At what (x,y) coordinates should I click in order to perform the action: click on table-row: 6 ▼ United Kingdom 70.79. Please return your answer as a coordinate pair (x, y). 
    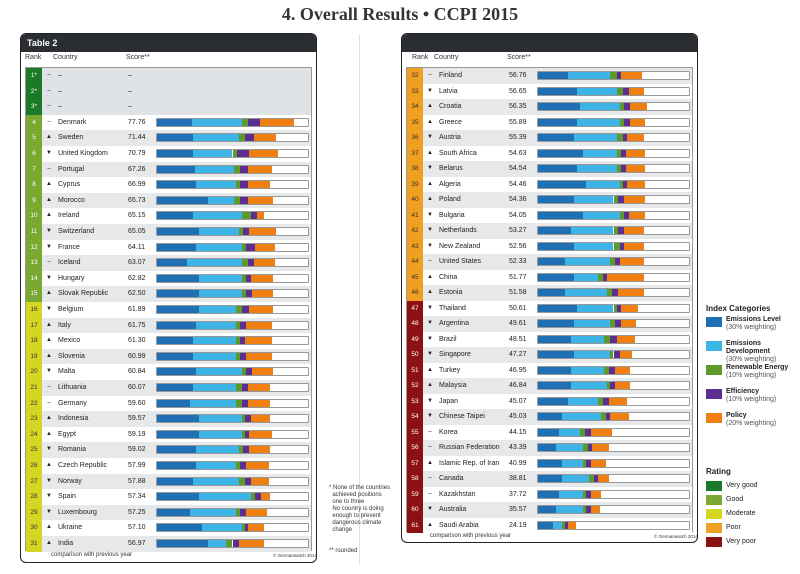
    Looking at the image, I should click on (168, 154).